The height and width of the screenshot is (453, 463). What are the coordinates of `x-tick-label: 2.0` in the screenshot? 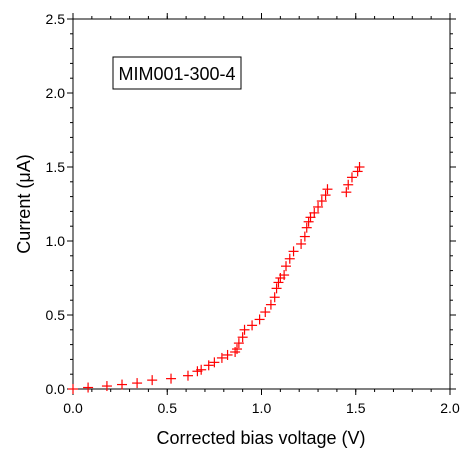 It's located at (450, 408).